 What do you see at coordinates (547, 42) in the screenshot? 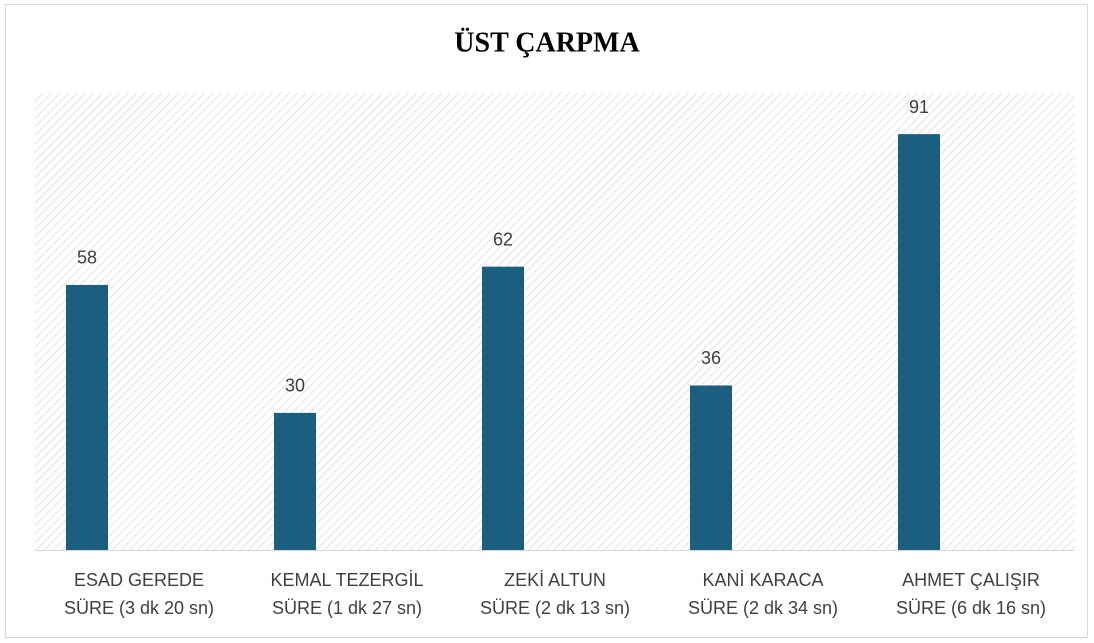
I see `chart-title: ÜST ÇARPMA` at bounding box center [547, 42].